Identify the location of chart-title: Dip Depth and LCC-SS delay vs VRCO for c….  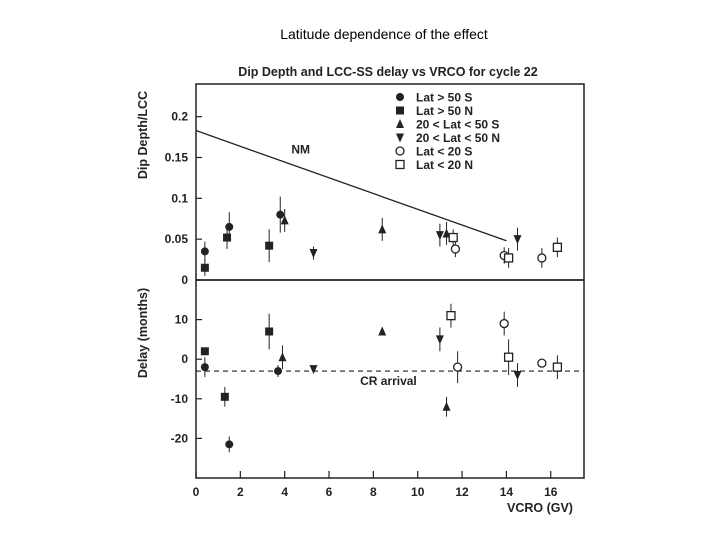
(387, 72).